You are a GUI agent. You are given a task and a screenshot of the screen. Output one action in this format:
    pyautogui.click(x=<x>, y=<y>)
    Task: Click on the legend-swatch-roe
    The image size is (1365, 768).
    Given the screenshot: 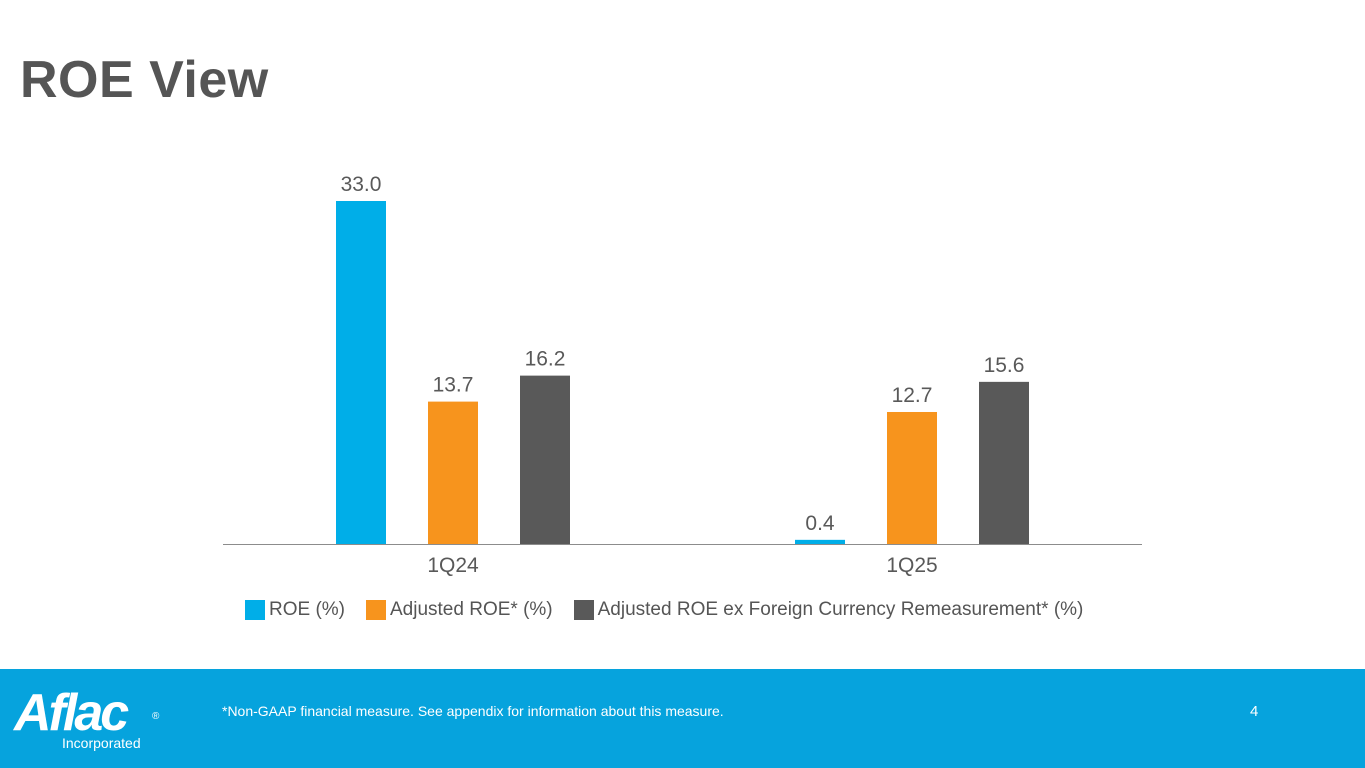 What is the action you would take?
    pyautogui.click(x=255, y=610)
    